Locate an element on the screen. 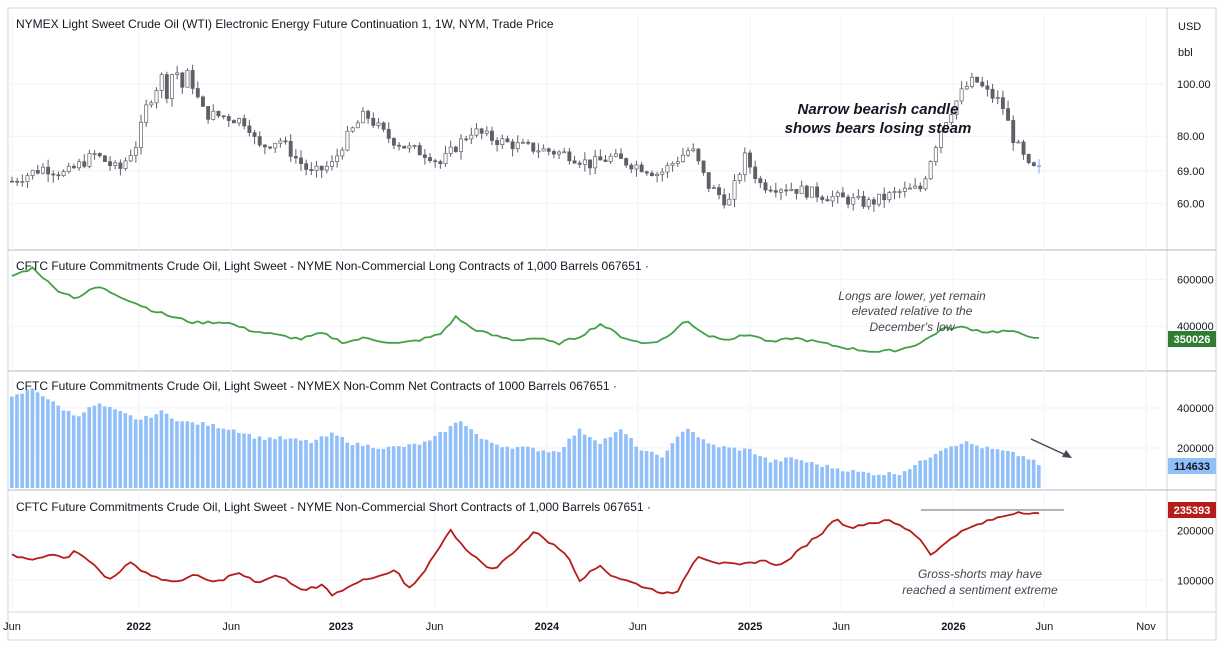 Image resolution: width=1230 pixels, height=670 pixels. long-contracts-tick-label: 400000 is located at coordinates (1195, 327).